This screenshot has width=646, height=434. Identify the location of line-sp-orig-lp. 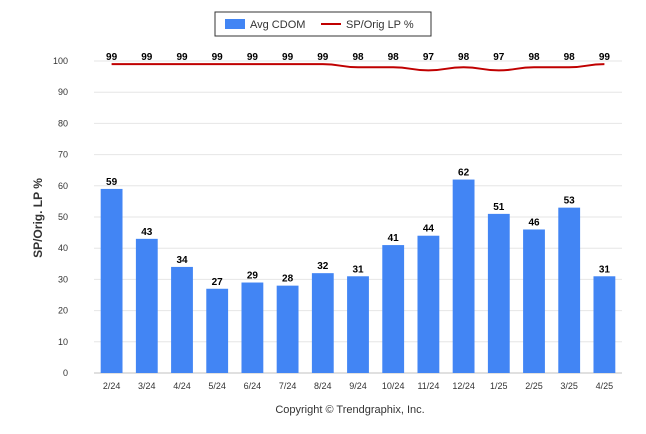
(358, 67).